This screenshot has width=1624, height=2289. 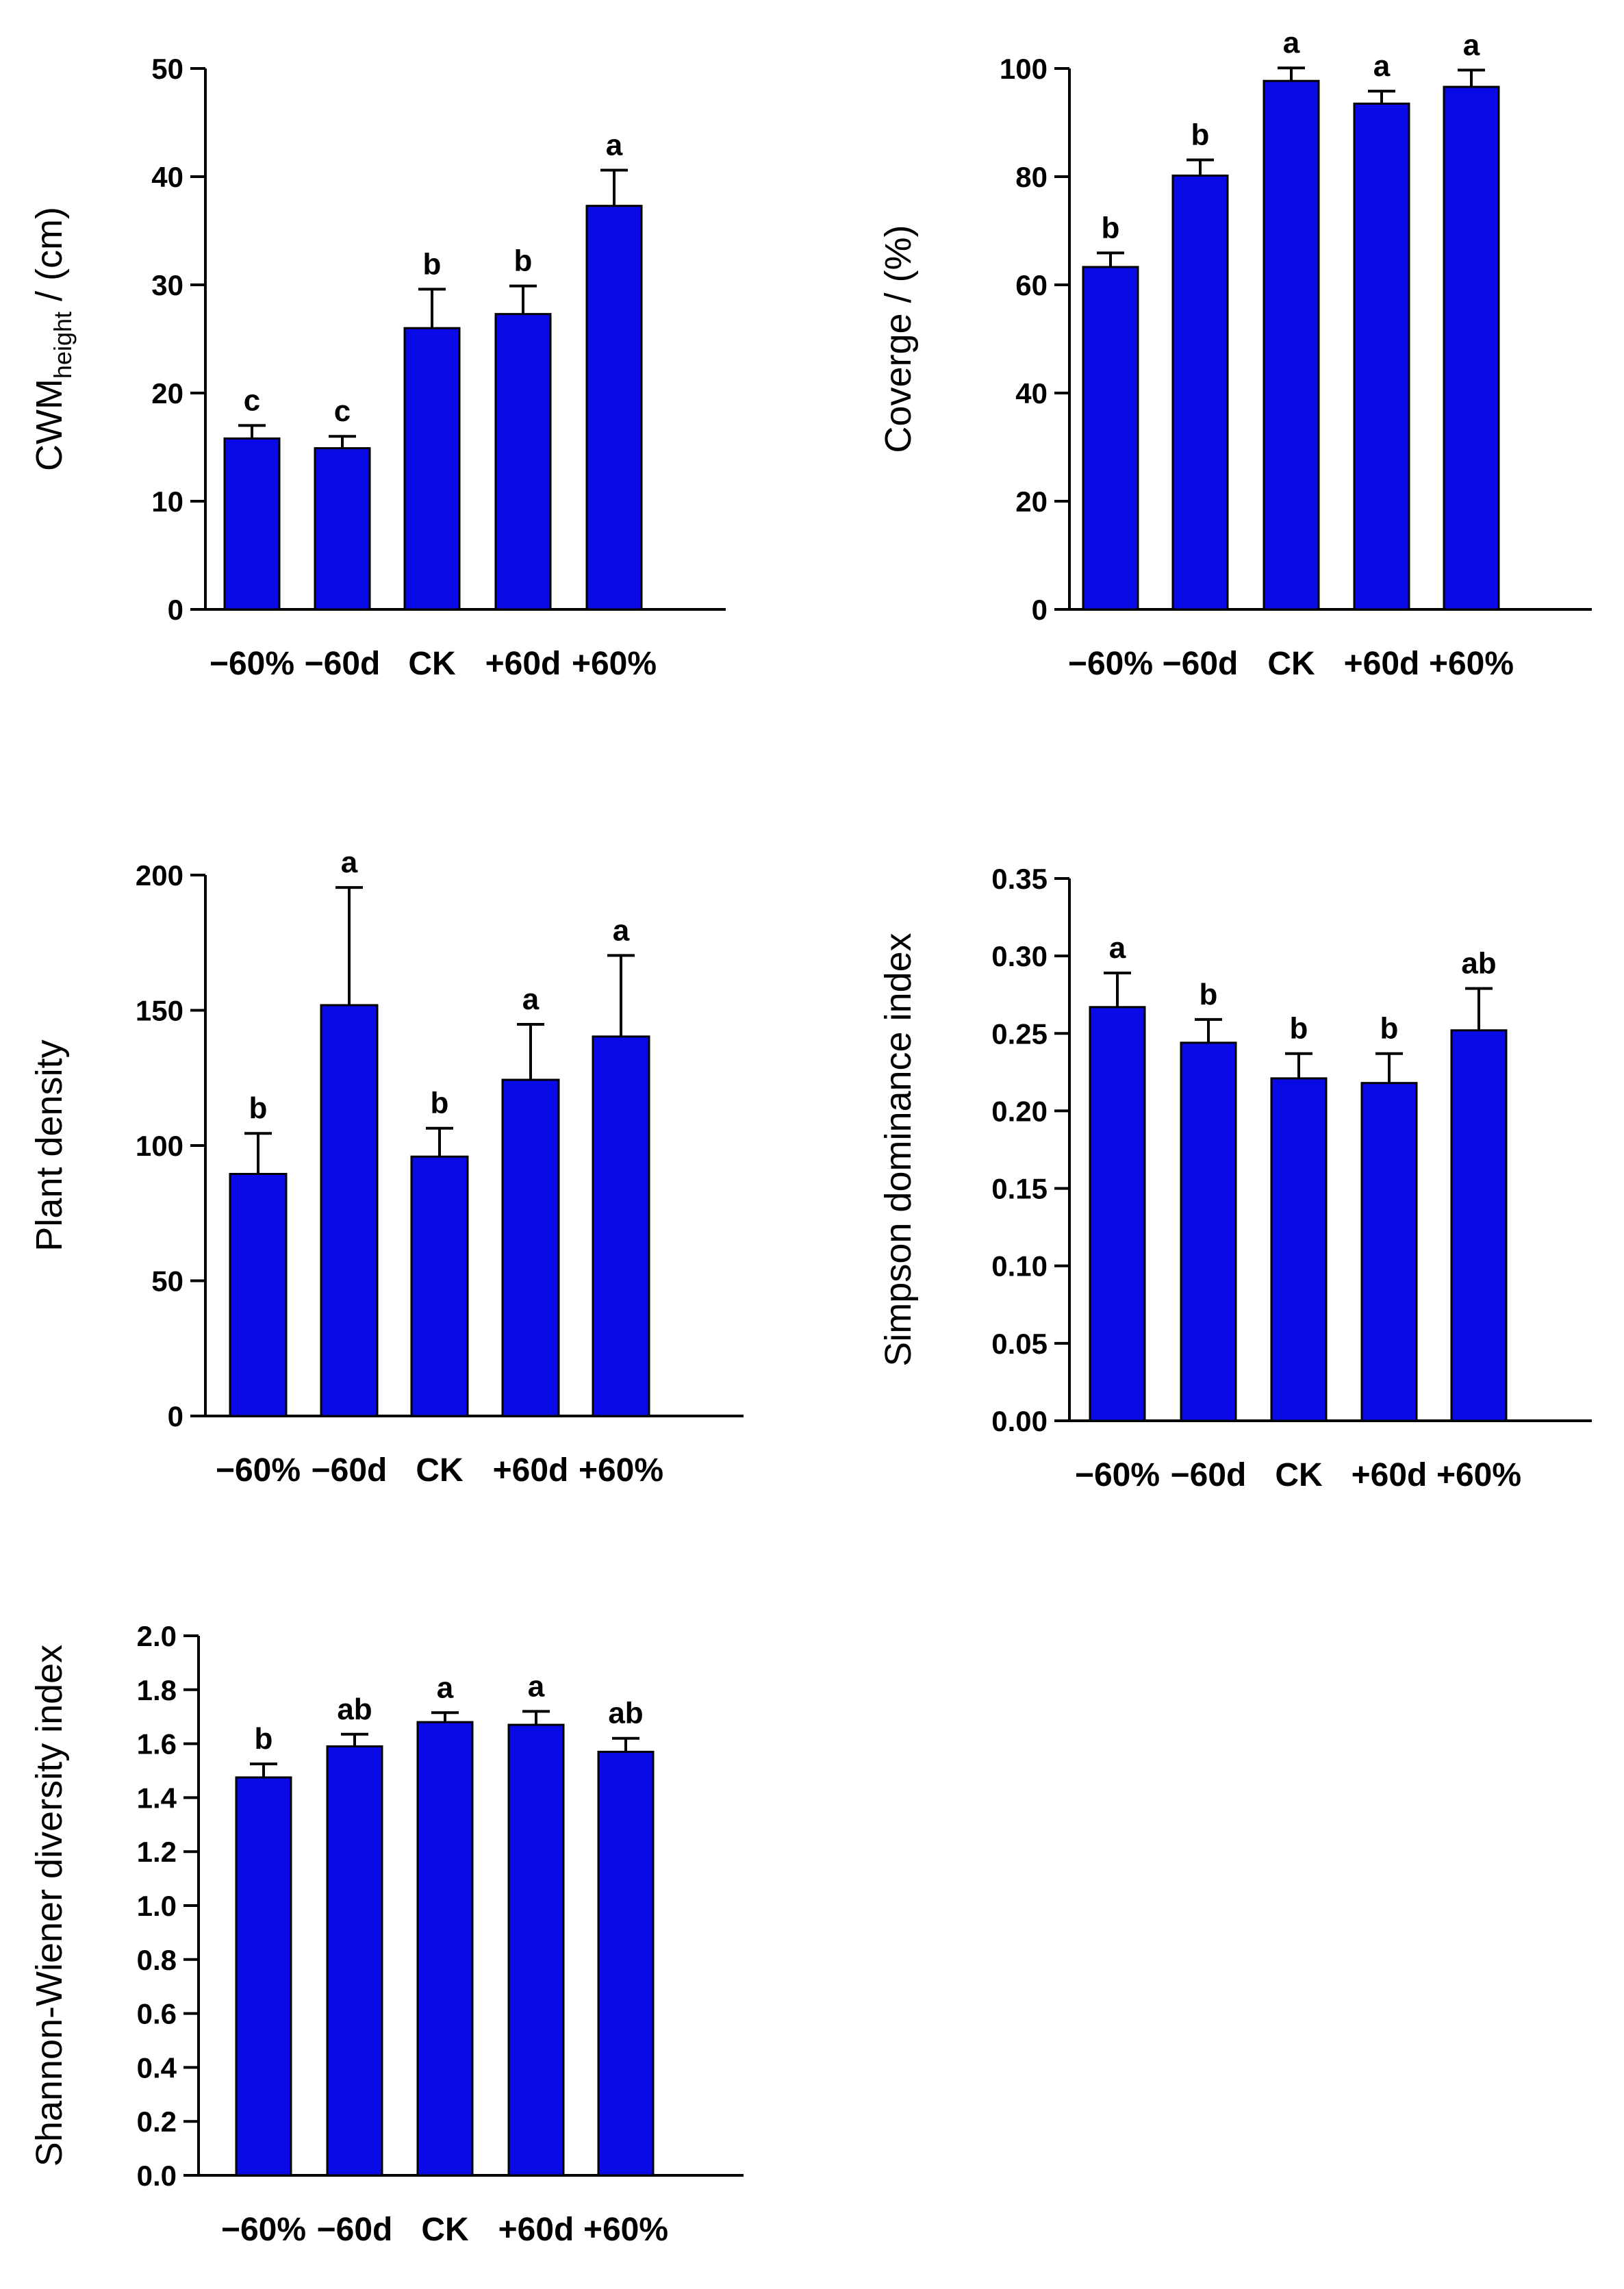 What do you see at coordinates (157, 1960) in the screenshot?
I see `y-tick-label: 0.8` at bounding box center [157, 1960].